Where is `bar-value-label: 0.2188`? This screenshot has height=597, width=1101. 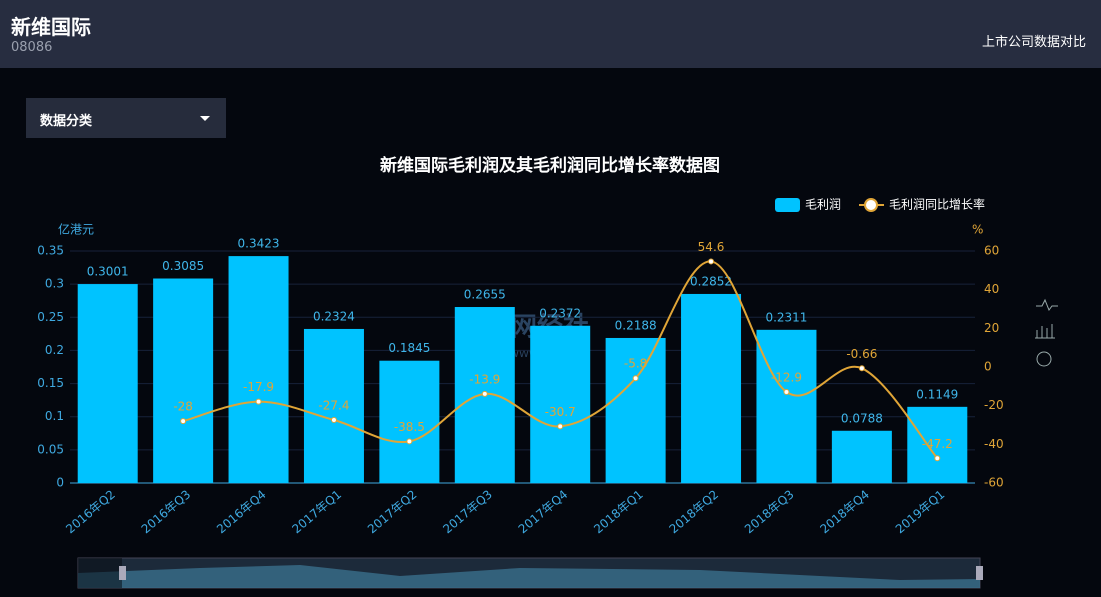
bar-value-label: 0.2188 is located at coordinates (636, 325).